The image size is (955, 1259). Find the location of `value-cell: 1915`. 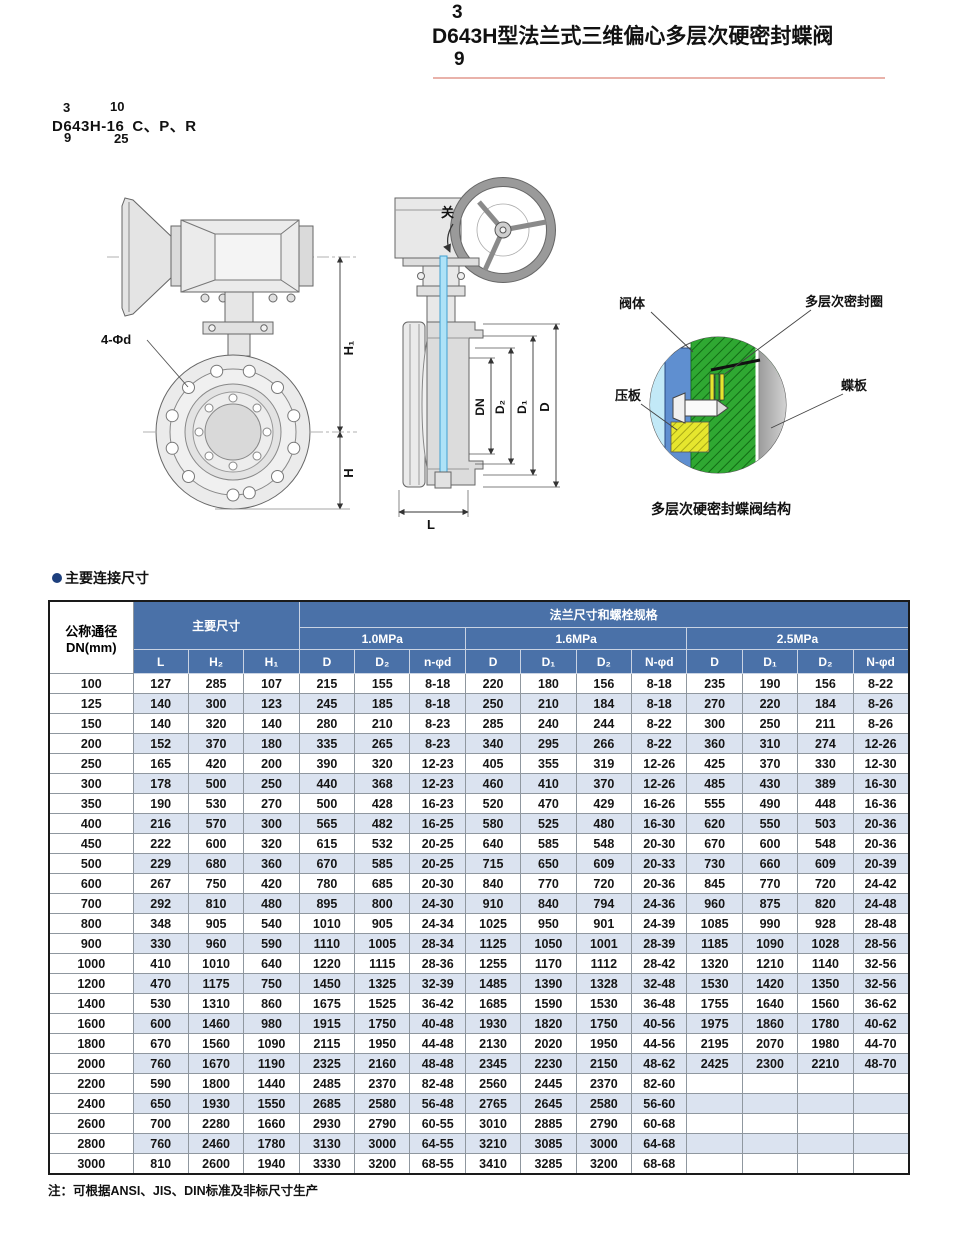

value-cell: 1915 is located at coordinates (327, 1023).